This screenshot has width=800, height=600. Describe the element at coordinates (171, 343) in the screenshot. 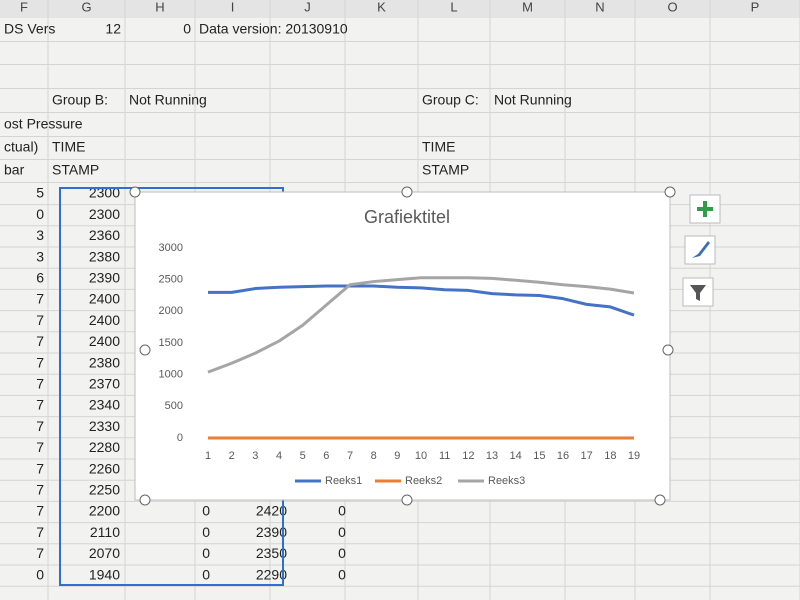

I see `y-tick-label: 1500` at that location.